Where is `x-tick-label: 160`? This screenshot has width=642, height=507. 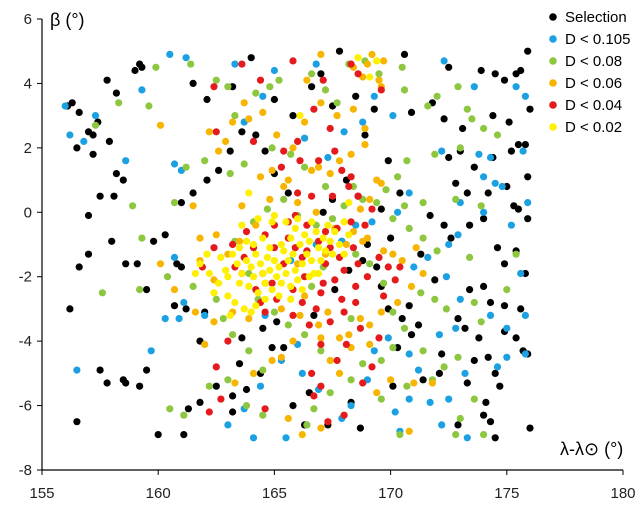 x-tick-label: 160 is located at coordinates (158, 493).